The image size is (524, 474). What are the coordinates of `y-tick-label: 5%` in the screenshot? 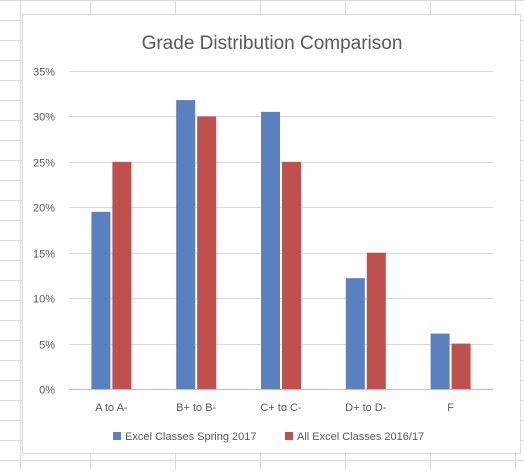 It's located at (47, 346).